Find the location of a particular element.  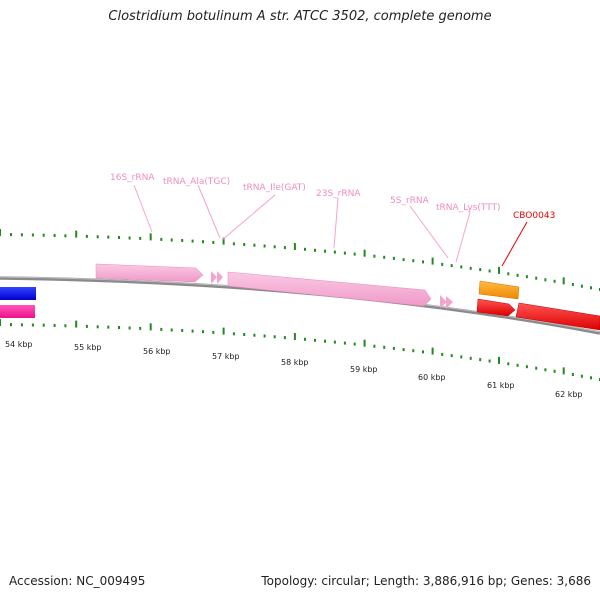

label-tRNA-Lys: tRNA_Lys(TTT) is located at coordinates (468, 208).